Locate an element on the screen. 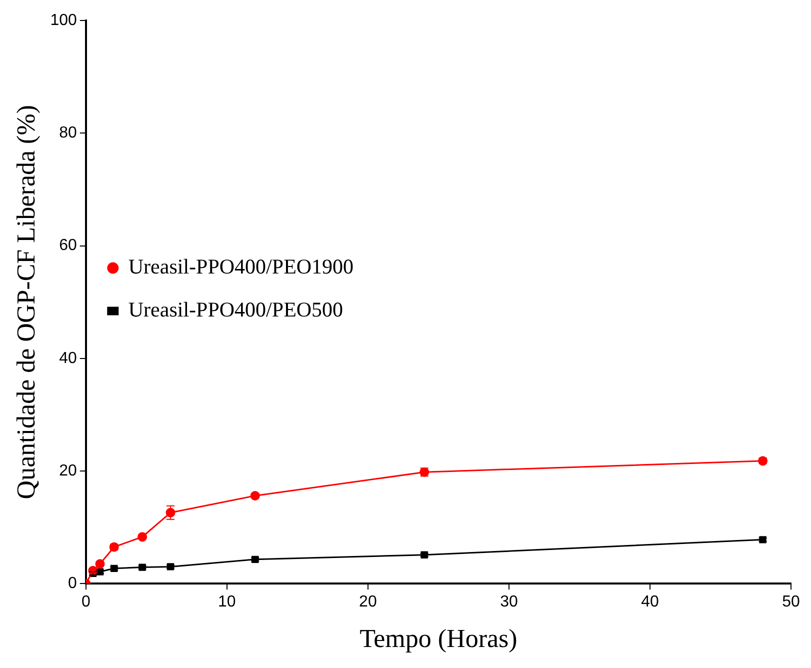 The width and height of the screenshot is (811, 668). x-tick-label: 0 is located at coordinates (85, 602).